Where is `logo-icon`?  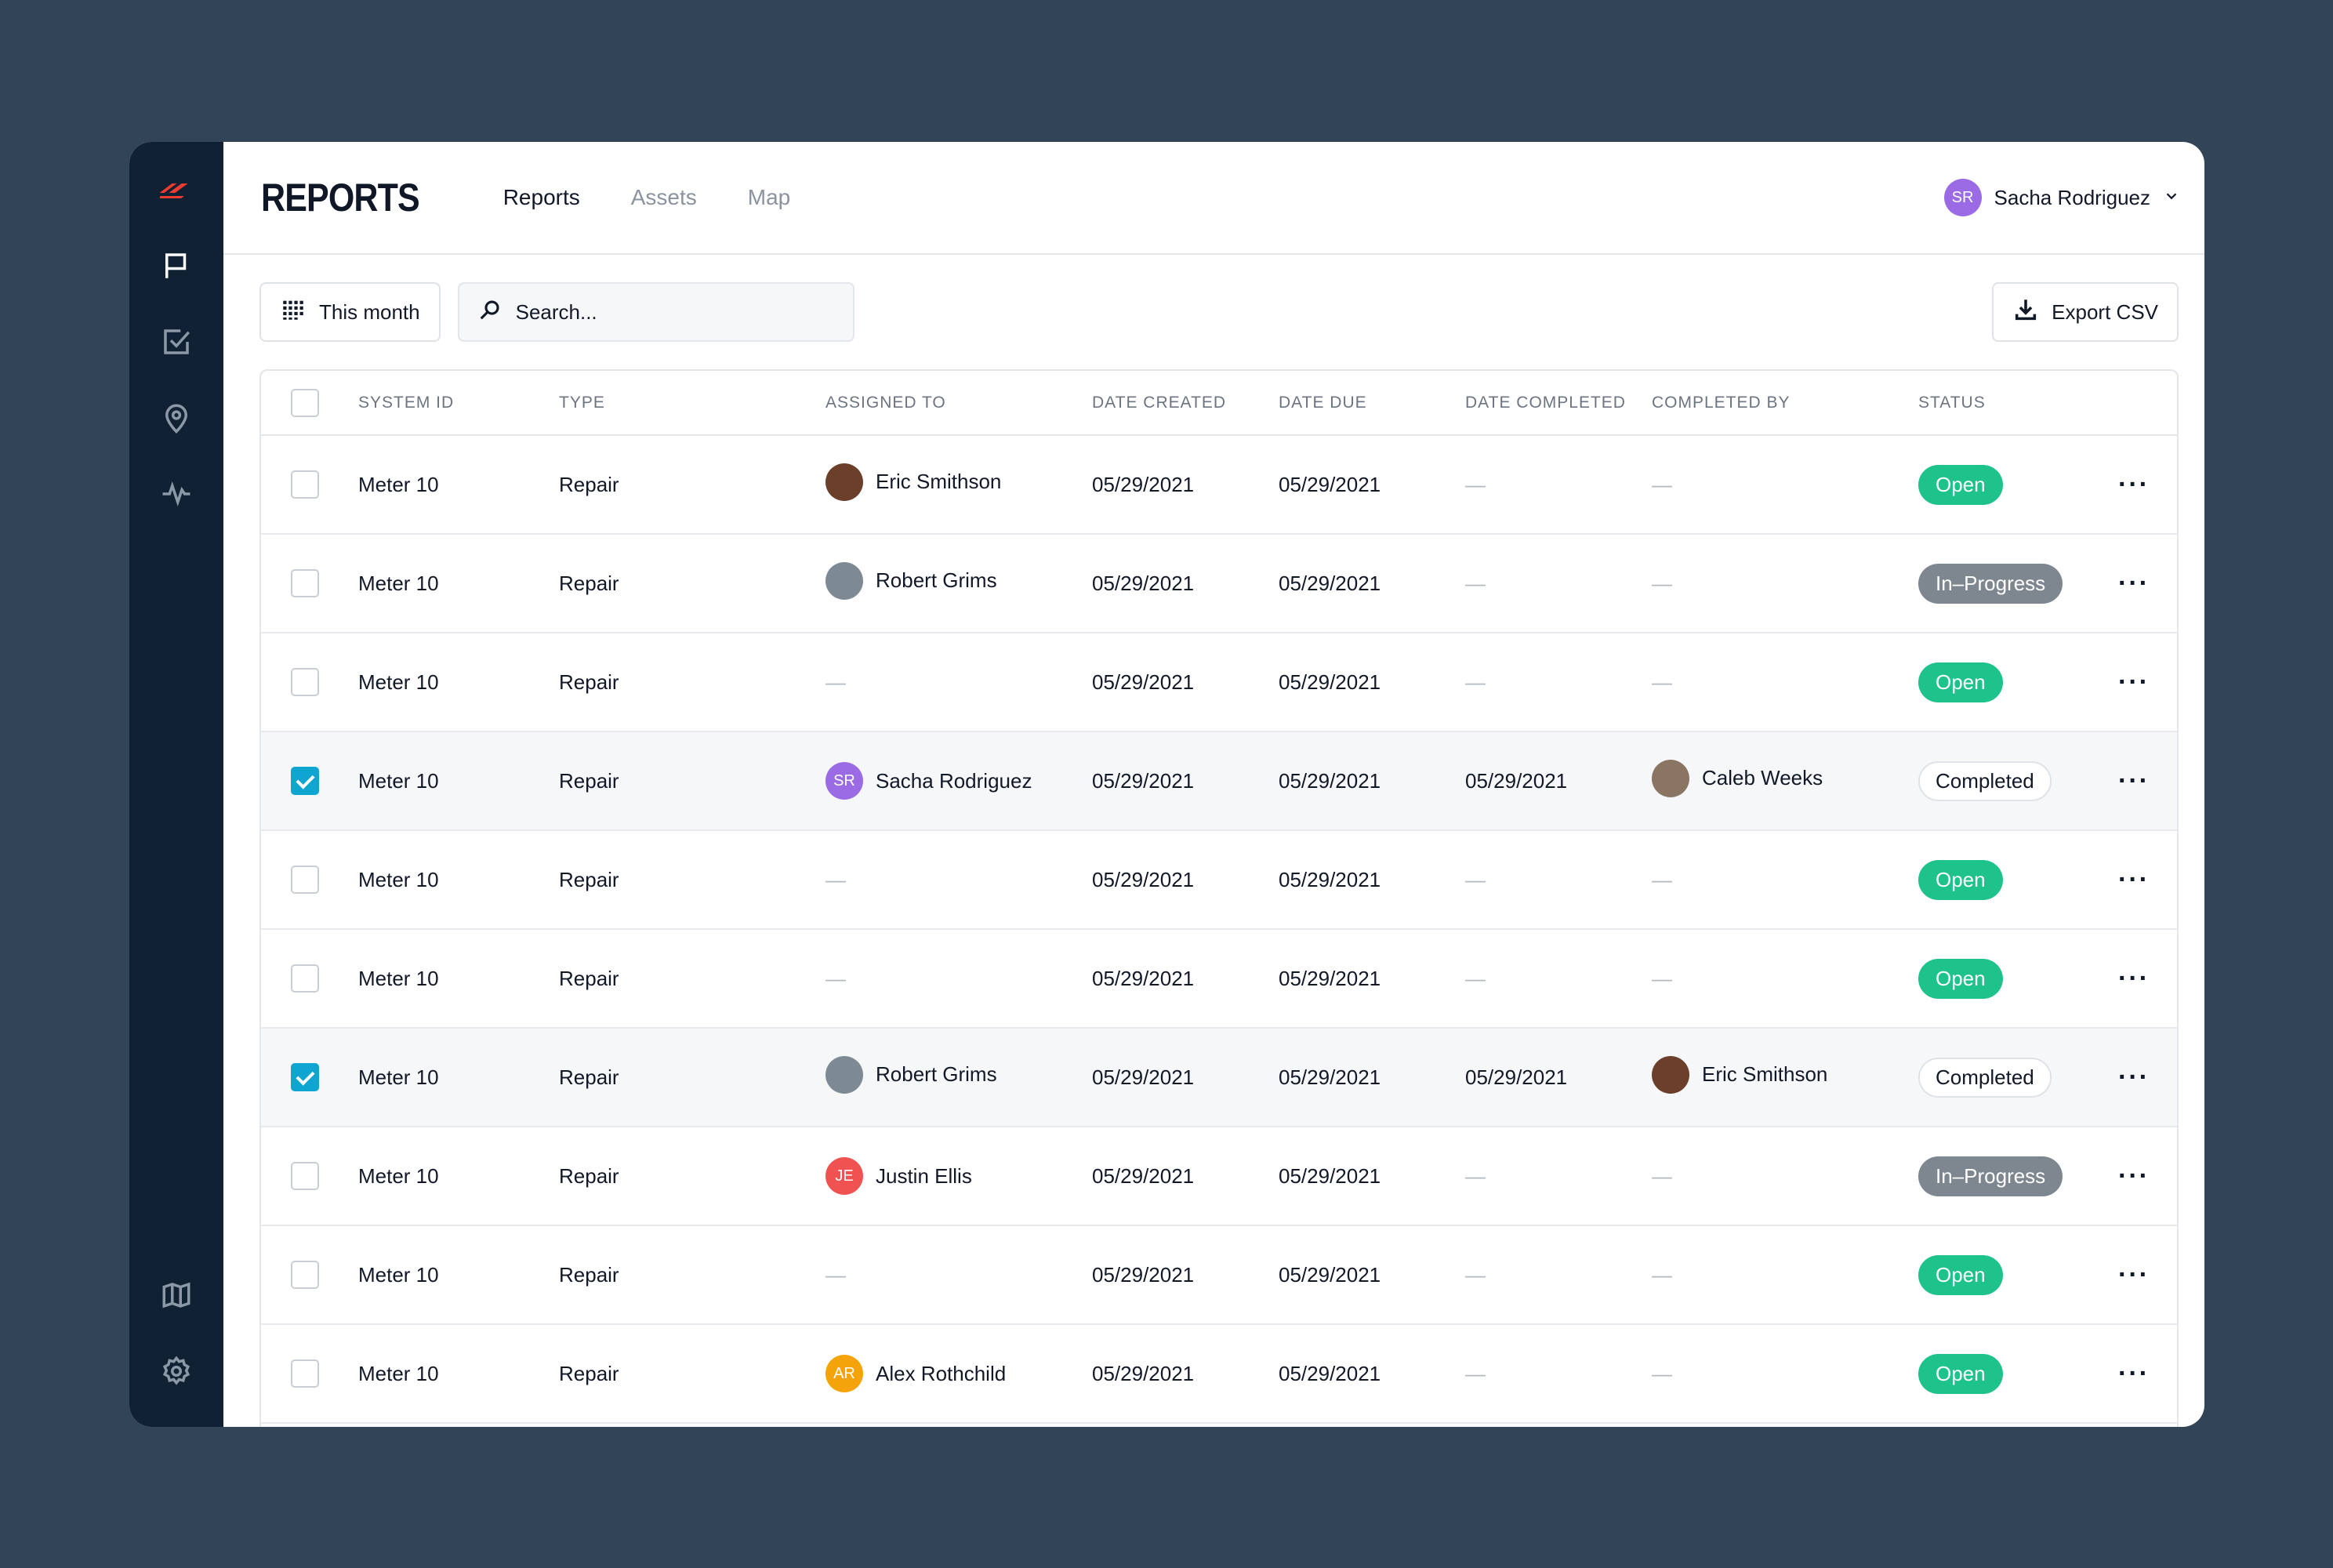 logo-icon is located at coordinates (176, 189).